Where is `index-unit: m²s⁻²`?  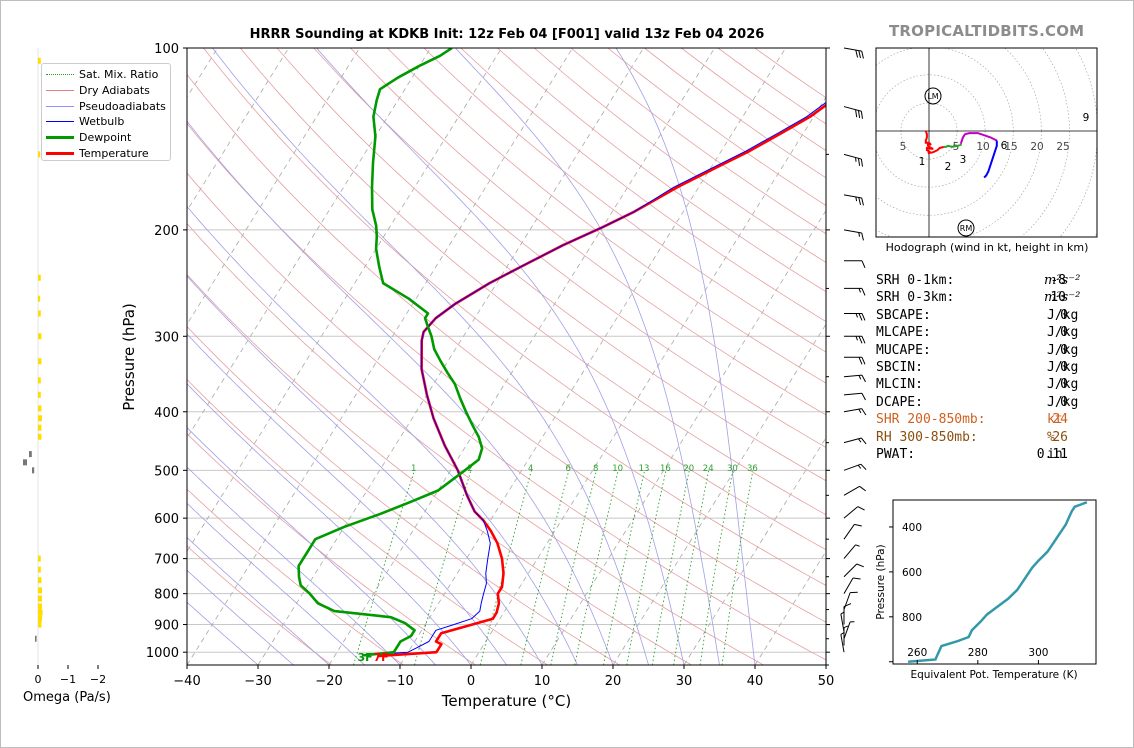 index-unit: m²s⁻² is located at coordinates (1062, 298).